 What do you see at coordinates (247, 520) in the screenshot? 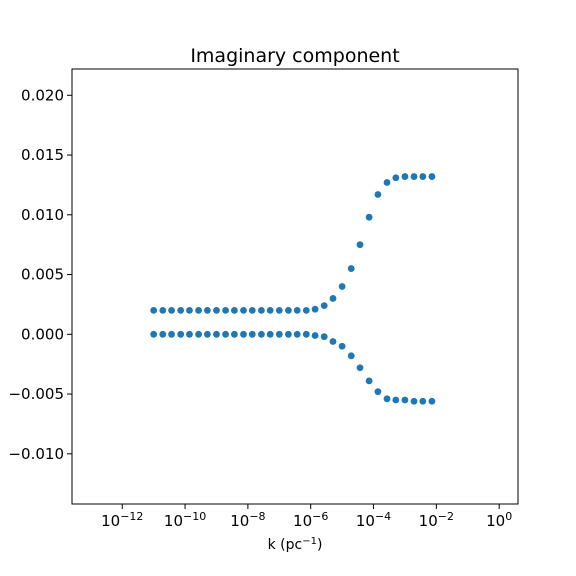
I see `x-tick-label: 10⁻⁸` at bounding box center [247, 520].